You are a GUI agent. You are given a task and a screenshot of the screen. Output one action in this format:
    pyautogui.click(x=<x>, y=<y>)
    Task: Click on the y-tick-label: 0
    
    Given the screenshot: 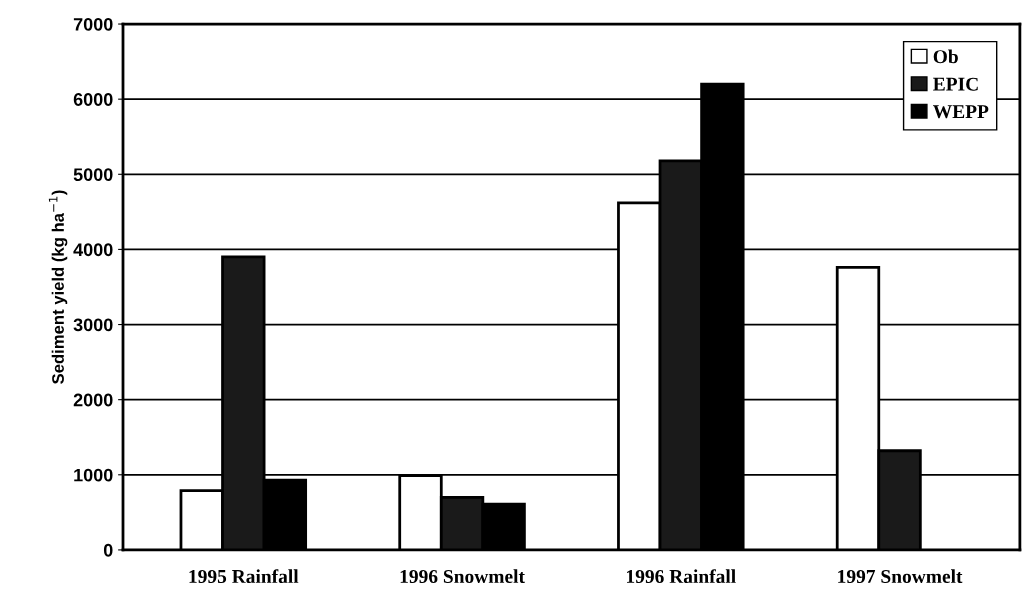 What is the action you would take?
    pyautogui.click(x=108, y=550)
    